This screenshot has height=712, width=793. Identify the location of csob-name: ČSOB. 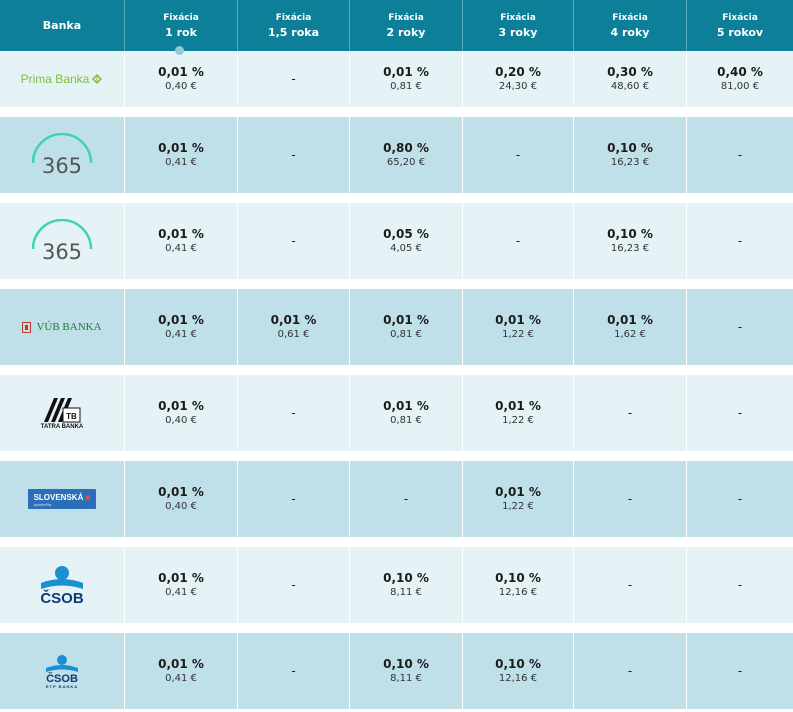
(62, 598).